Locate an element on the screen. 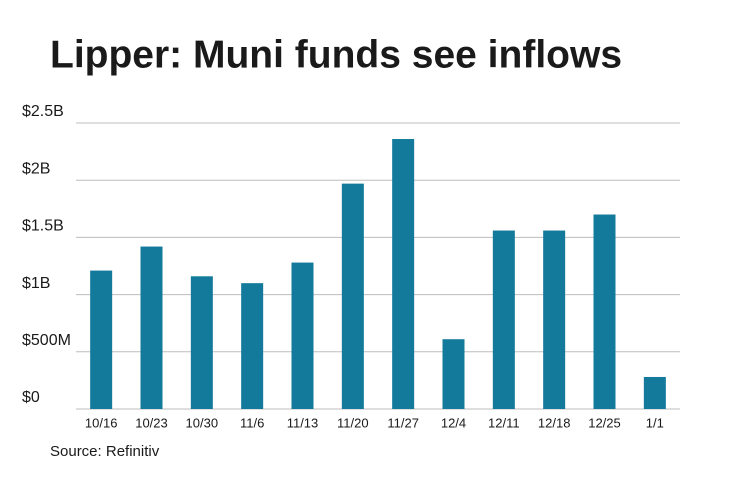  x-tick-label: 11/6 is located at coordinates (252, 422).